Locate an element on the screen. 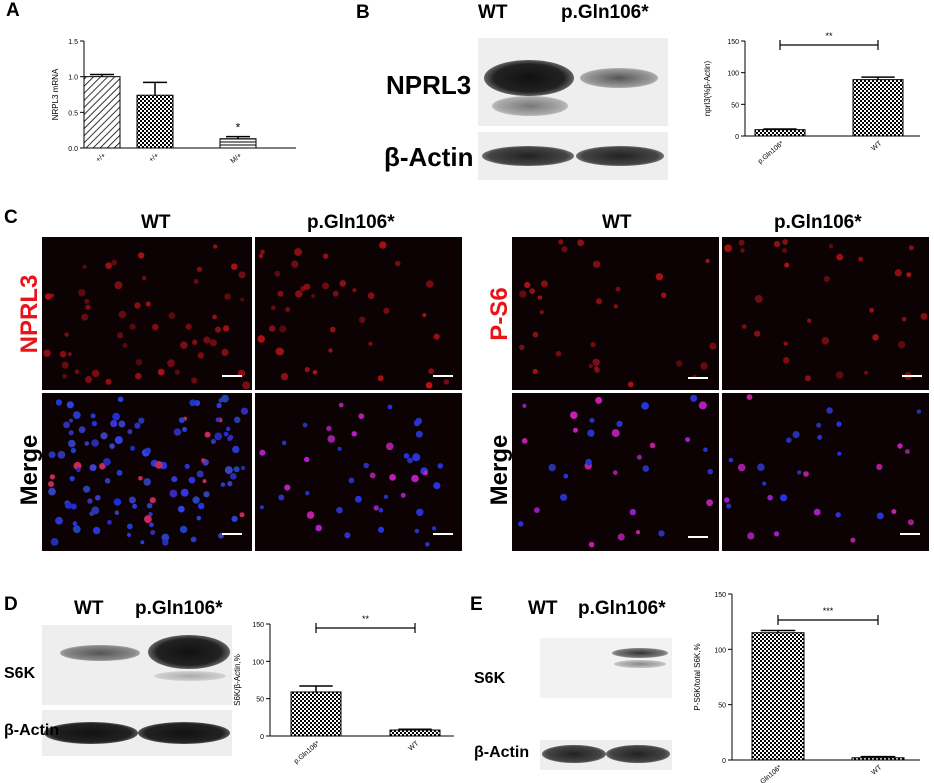 The width and height of the screenshot is (934, 783). y-axis-label: nprl3(%β-Actin) is located at coordinates (707, 89).